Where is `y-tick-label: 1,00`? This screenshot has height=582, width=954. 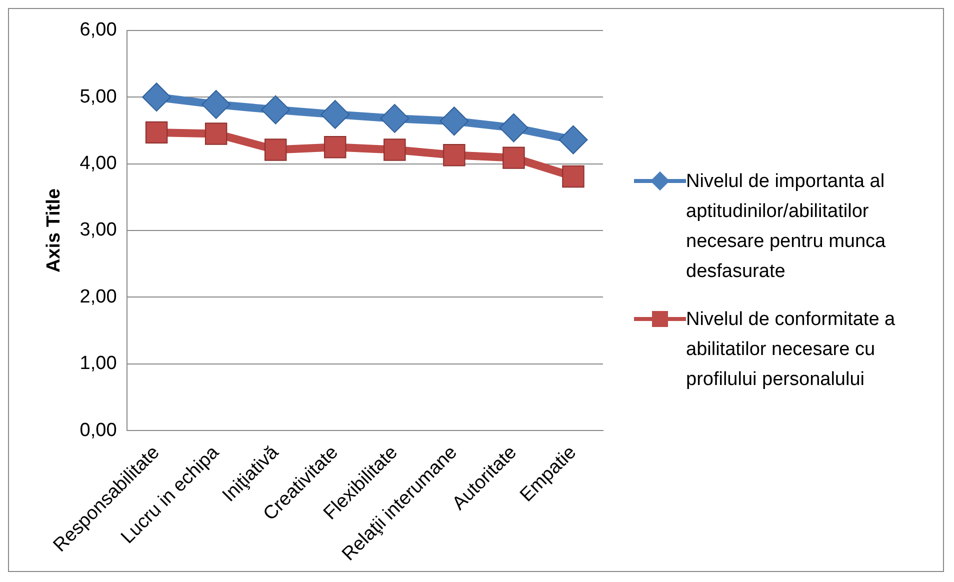 y-tick-label: 1,00 is located at coordinates (98, 363).